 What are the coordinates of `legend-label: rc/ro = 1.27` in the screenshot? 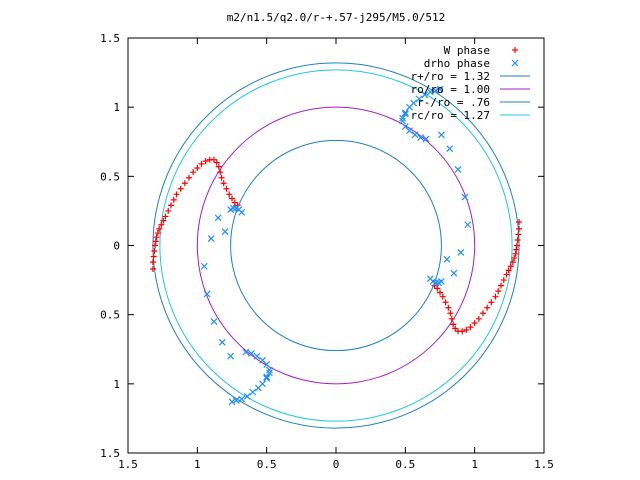 It's located at (450, 115).